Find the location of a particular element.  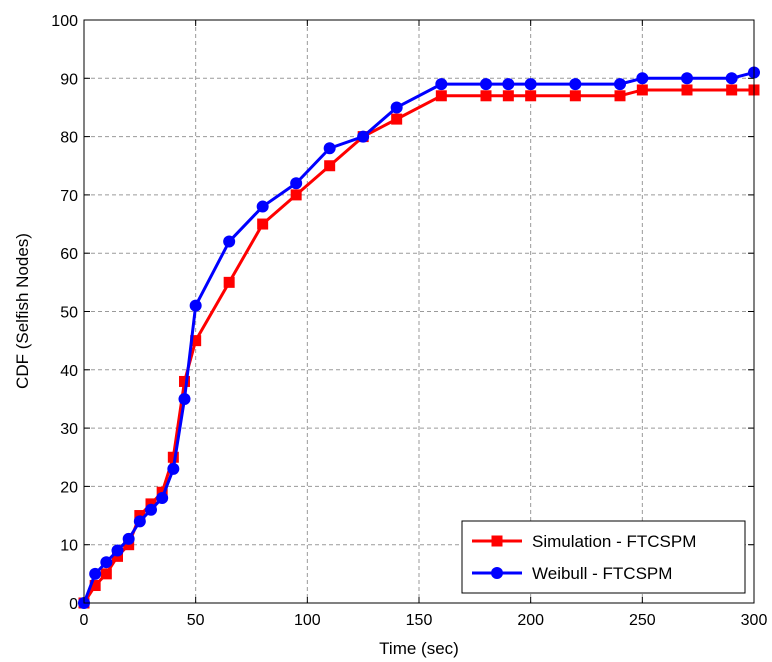

y-axis-label: CDF (Selfish Nodes) is located at coordinates (22, 311).